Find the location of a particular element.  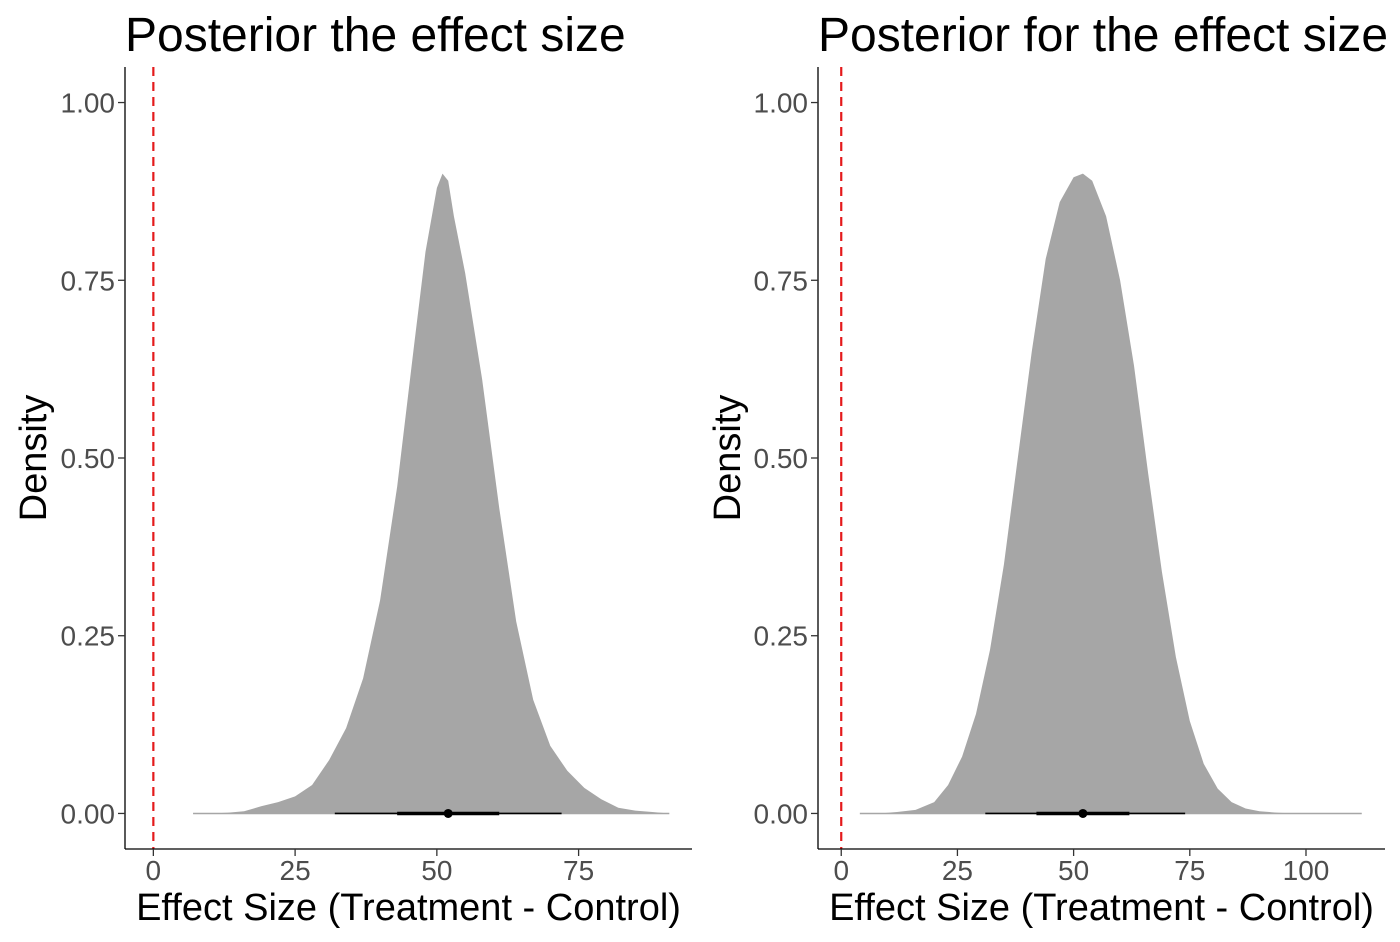

x-tick-label: 100 is located at coordinates (1306, 870).